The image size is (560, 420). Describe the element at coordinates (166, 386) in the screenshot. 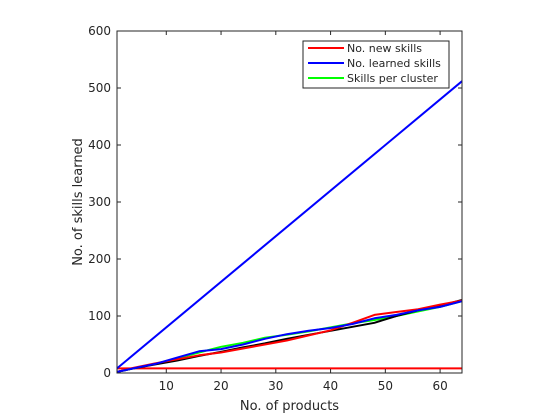

I see `x-tick-label: 10` at that location.